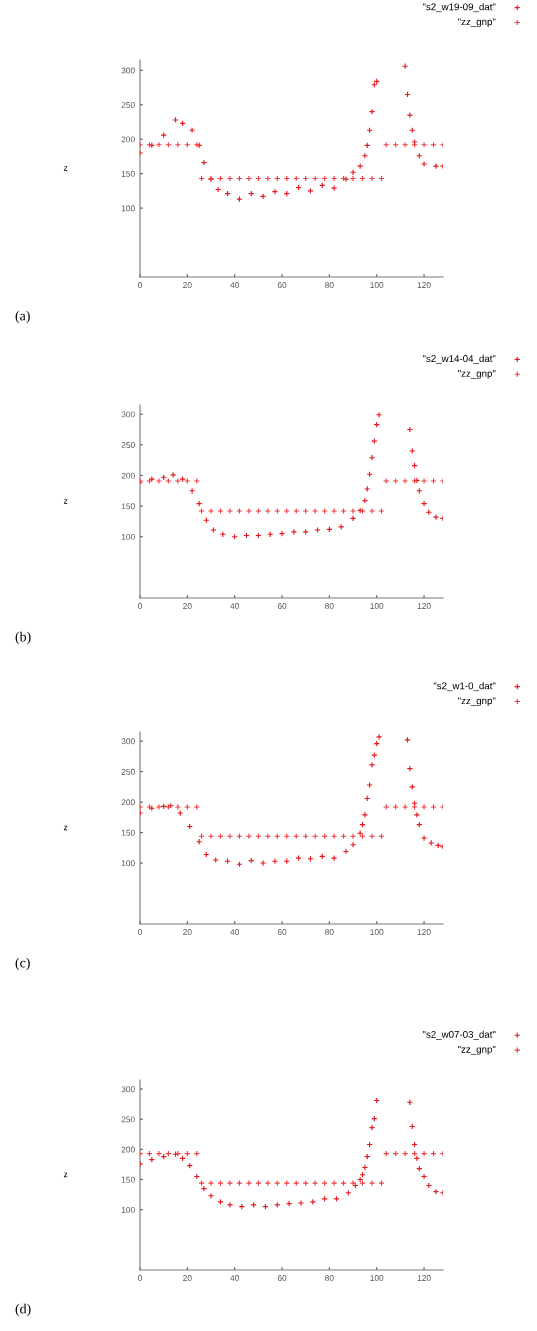  Describe the element at coordinates (23, 1310) in the screenshot. I see `text: (d)` at that location.